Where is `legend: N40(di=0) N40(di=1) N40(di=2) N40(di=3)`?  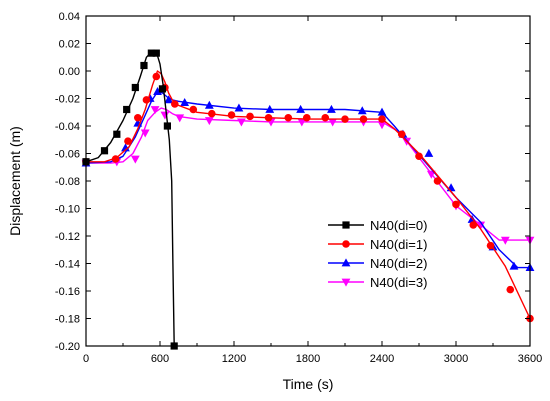 legend: N40(di=0) N40(di=1) N40(di=2) N40(di=3) is located at coordinates (377, 254).